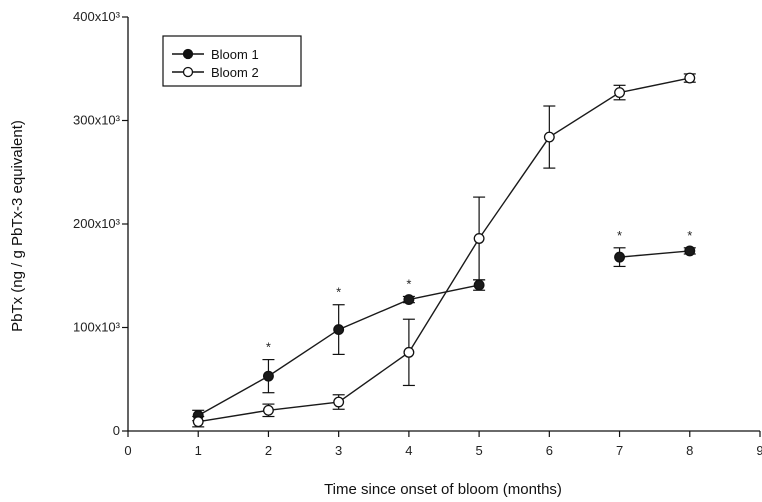  Describe the element at coordinates (619, 450) in the screenshot. I see `x-tick-label: 7` at that location.